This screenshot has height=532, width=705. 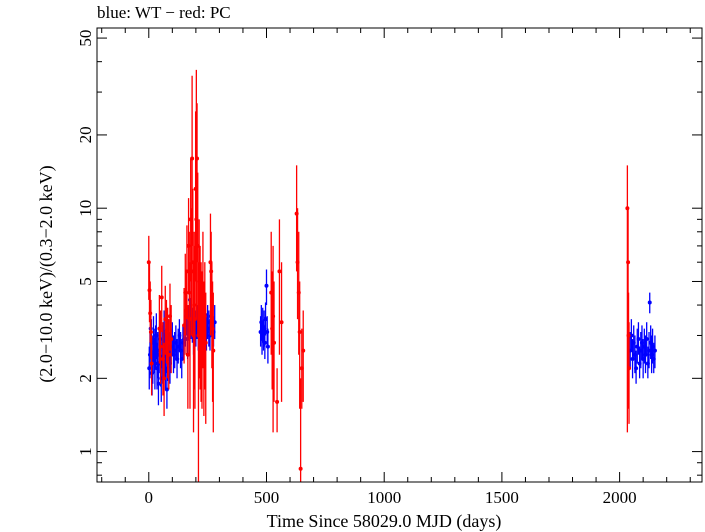 What do you see at coordinates (384, 521) in the screenshot?
I see `x-axis-label: Time Since 58029.0 MJD (days)` at bounding box center [384, 521].